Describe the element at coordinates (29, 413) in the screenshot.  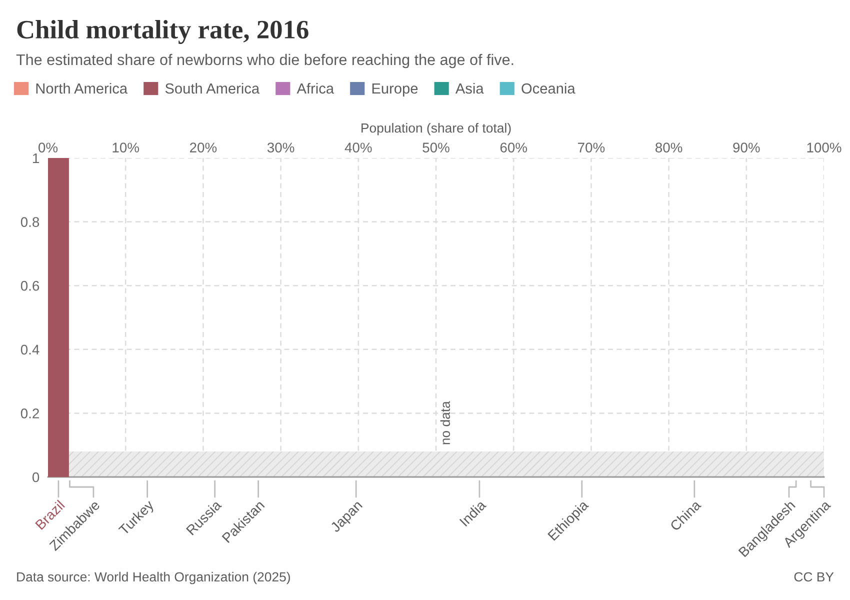
I see `y-tick-label: 0.2` at that location.